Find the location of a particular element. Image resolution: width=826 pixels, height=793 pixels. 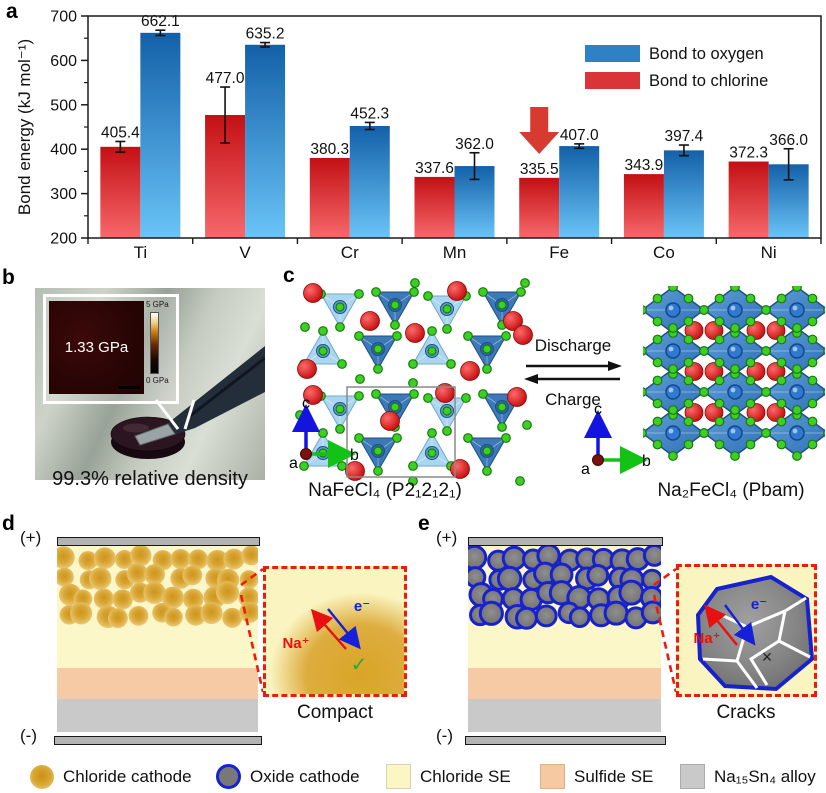

hardness-map: 1.33 GPa is located at coordinates (96, 347).